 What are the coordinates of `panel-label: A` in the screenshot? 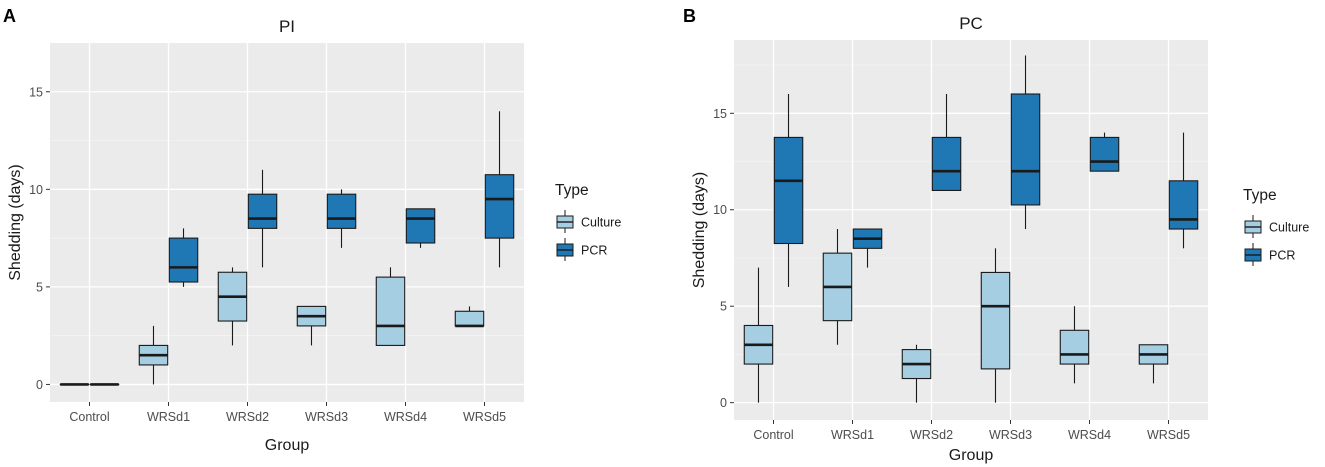 It's located at (9, 16).